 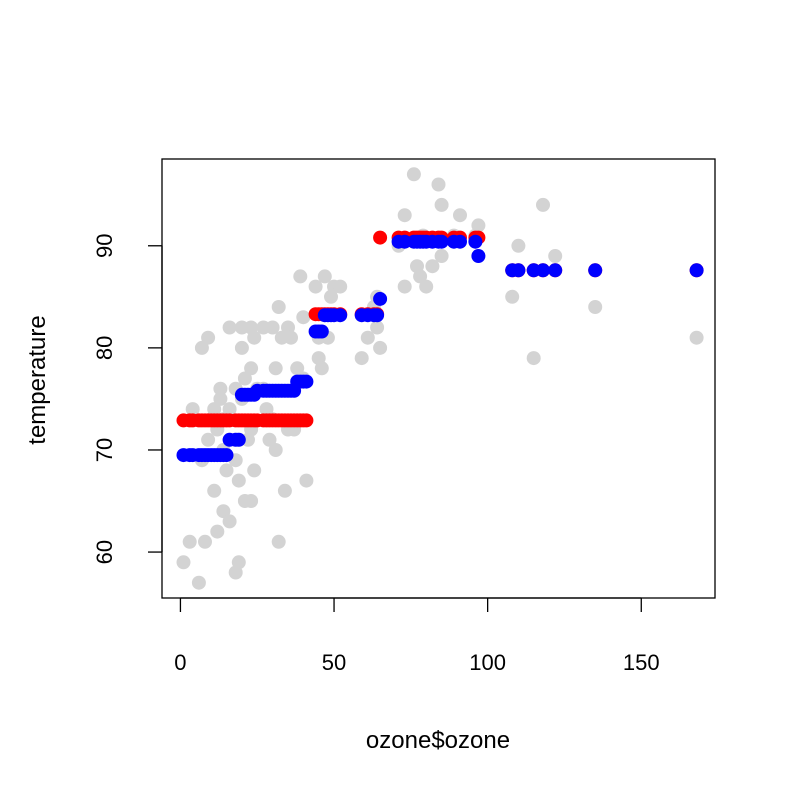 I want to click on y-tick-label: 70, so click(x=104, y=450).